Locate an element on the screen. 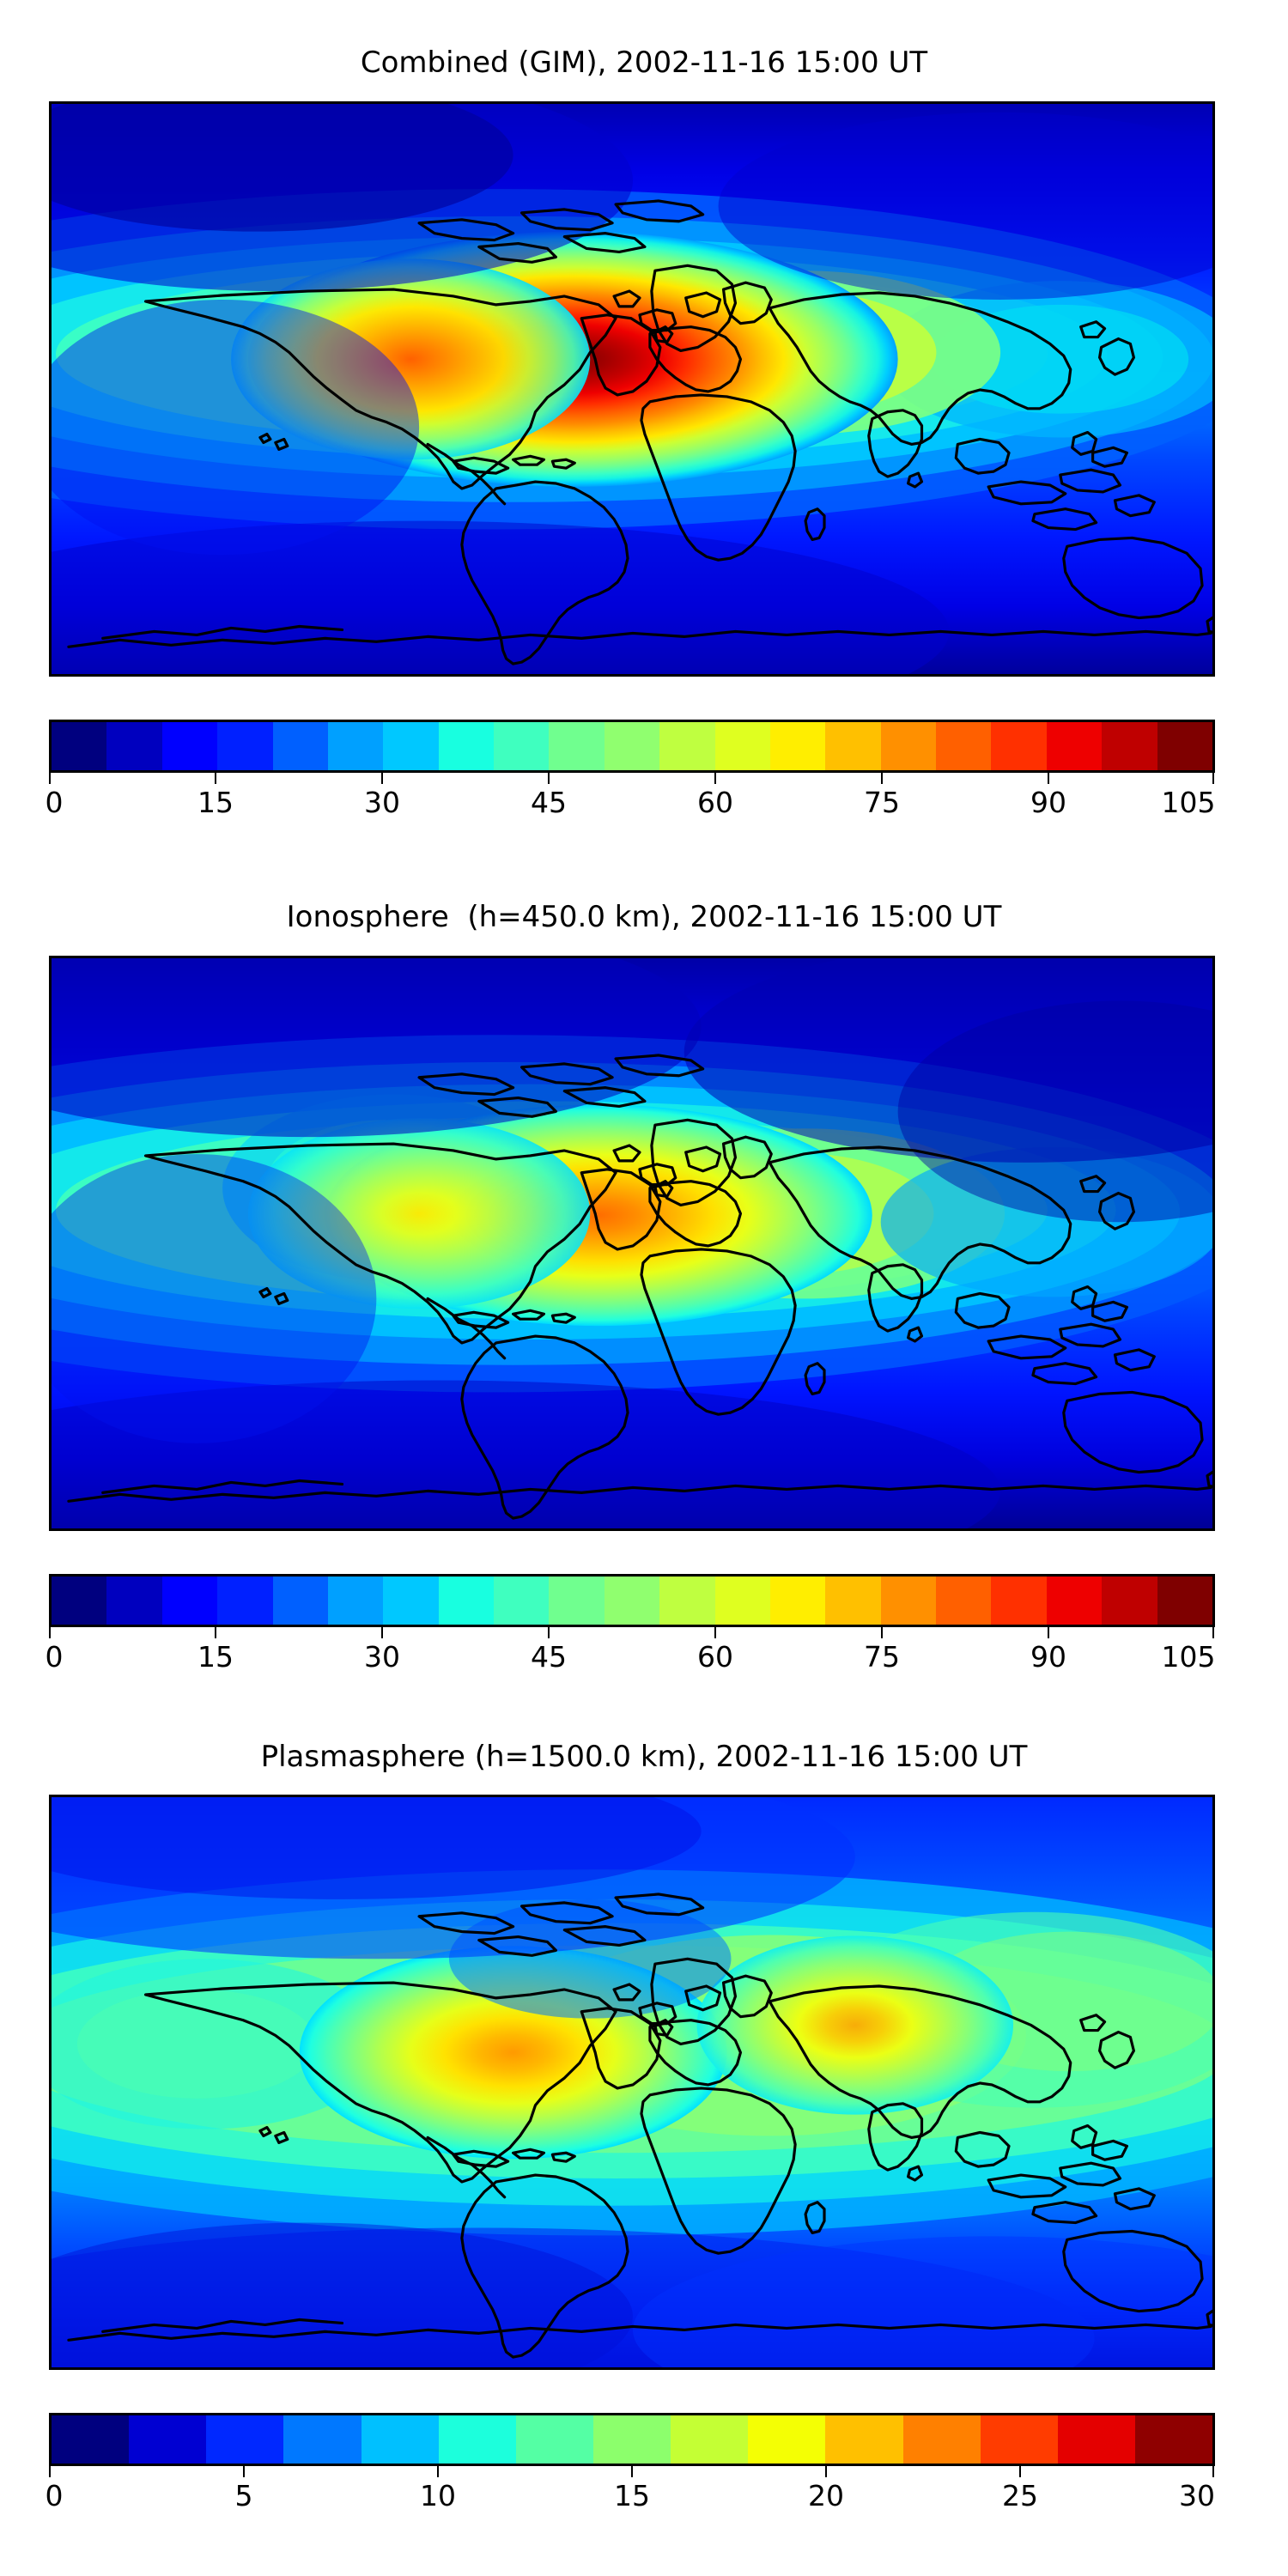  colorbar-ticks-ionosphere: 0 15 30 45 60 75 90 105 is located at coordinates (630, 1653).